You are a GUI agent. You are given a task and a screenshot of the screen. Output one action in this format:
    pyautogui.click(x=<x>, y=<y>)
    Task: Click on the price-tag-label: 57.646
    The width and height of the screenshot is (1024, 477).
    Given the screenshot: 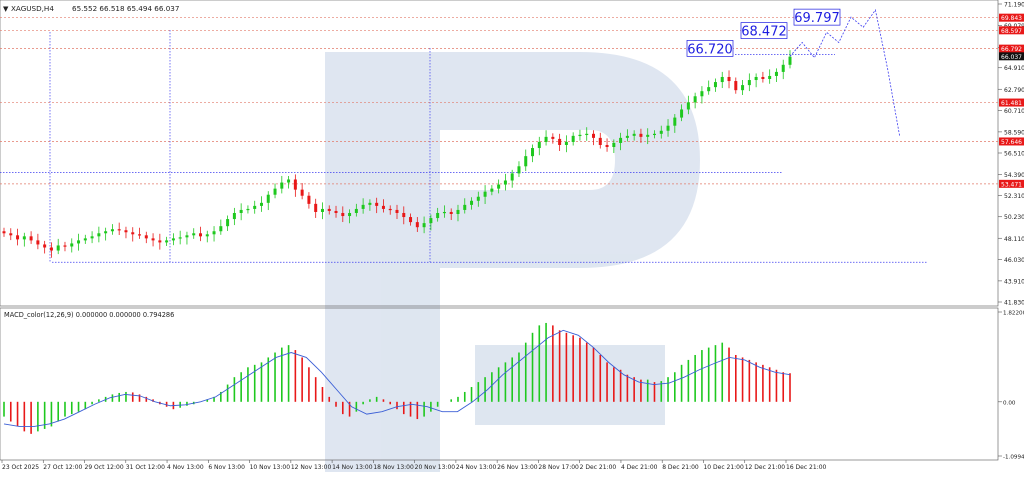 What is the action you would take?
    pyautogui.click(x=1011, y=142)
    